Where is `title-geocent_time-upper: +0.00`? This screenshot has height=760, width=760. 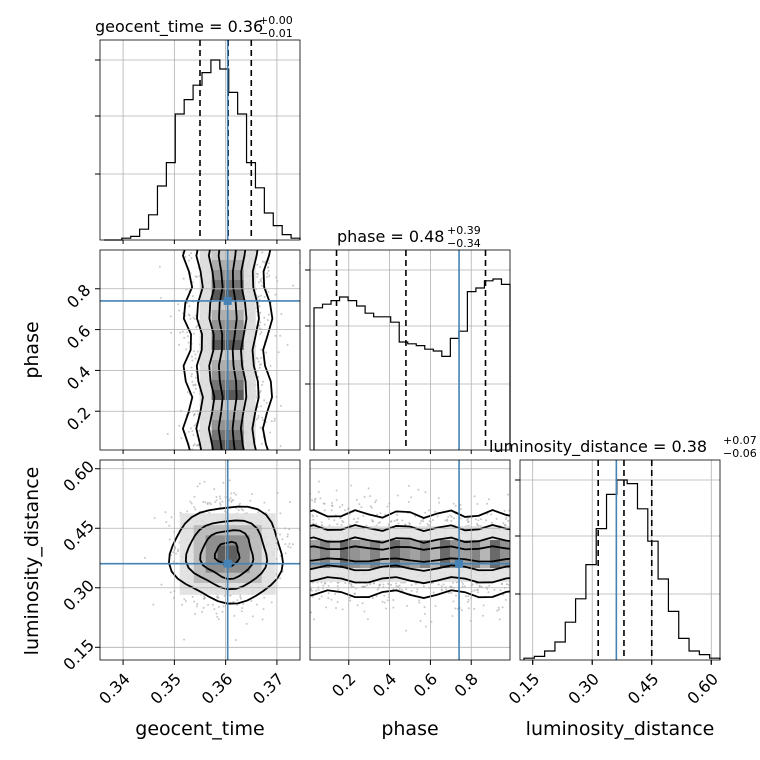 title-geocent_time-upper: +0.00 is located at coordinates (276, 20).